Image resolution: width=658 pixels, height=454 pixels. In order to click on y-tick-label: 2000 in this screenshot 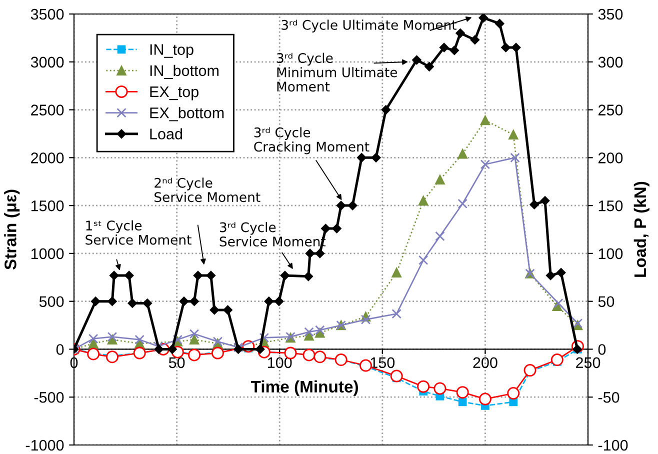, I will do `click(47, 158)`.